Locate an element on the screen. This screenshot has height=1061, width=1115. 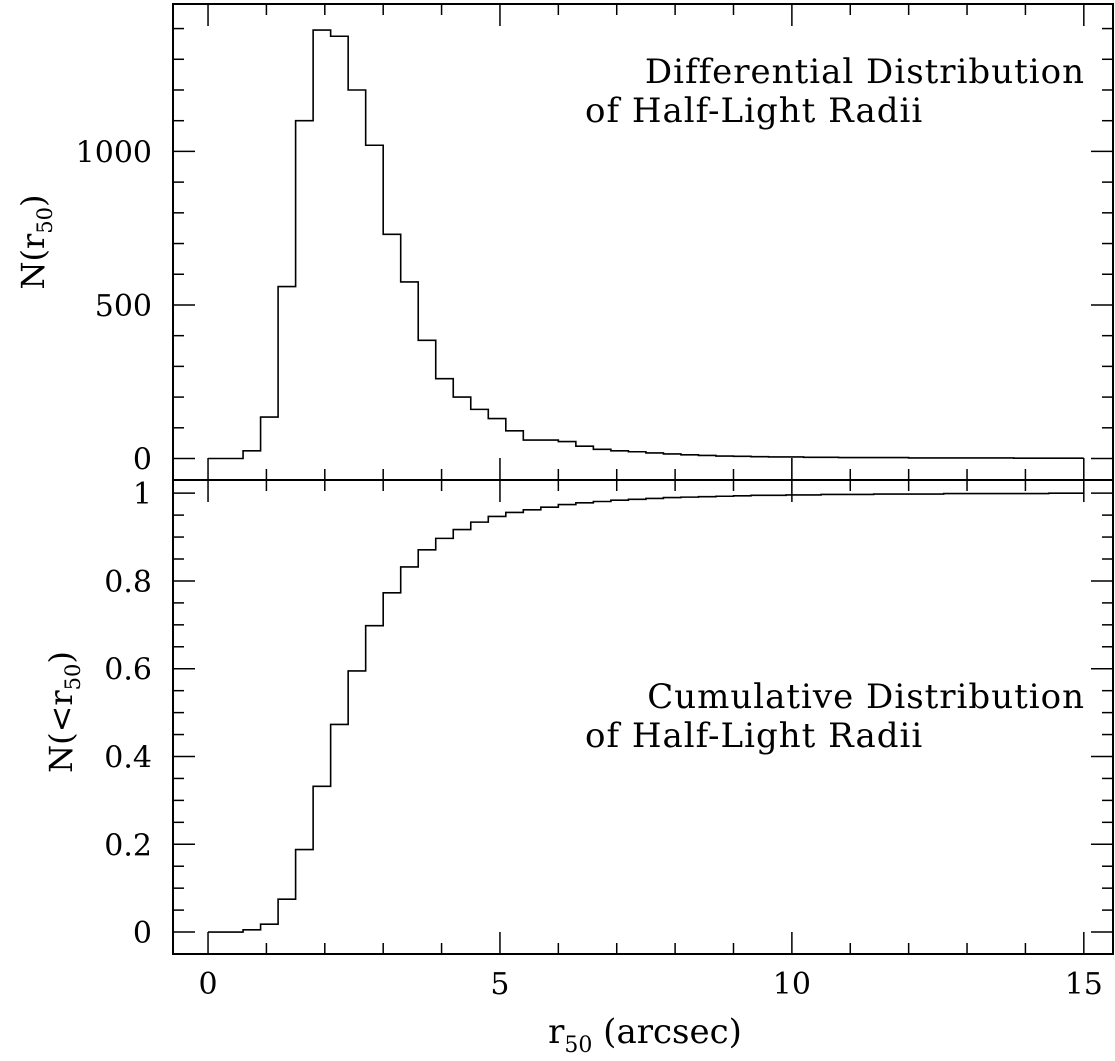
x-label-main: r is located at coordinates (556, 1032).